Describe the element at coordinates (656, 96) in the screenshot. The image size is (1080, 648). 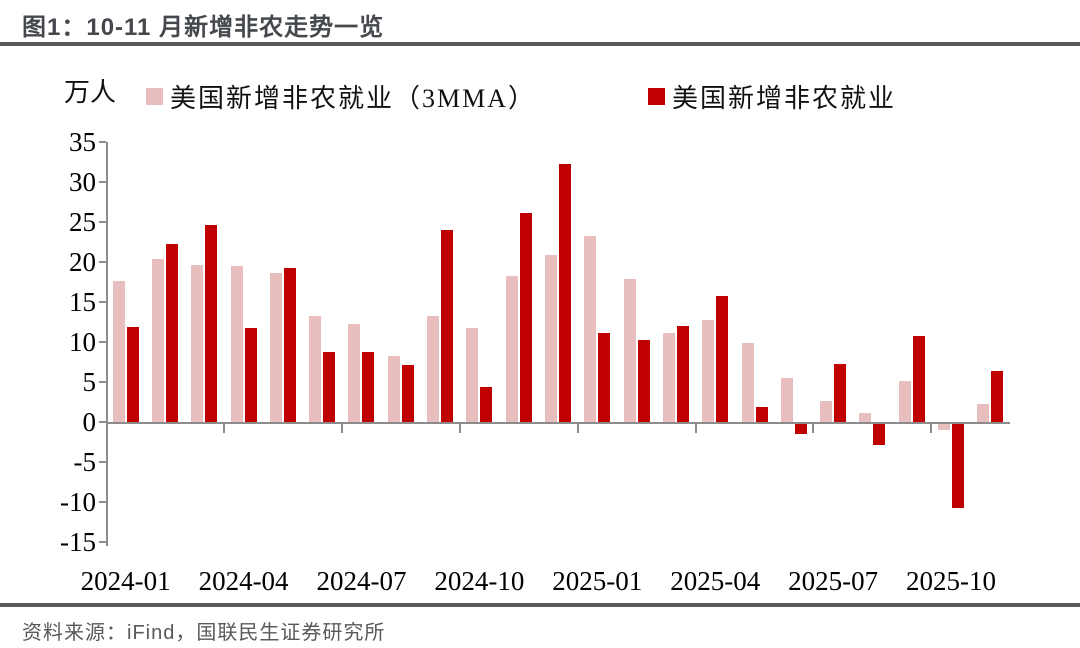
I see `legend-swatch-actual-icon` at that location.